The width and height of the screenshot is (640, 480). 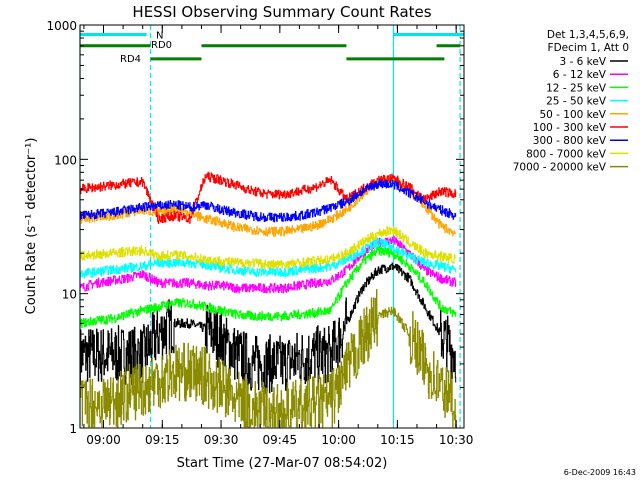 What do you see at coordinates (588, 48) in the screenshot?
I see `legend-header-line-2: FDecim 1, Att 0` at bounding box center [588, 48].